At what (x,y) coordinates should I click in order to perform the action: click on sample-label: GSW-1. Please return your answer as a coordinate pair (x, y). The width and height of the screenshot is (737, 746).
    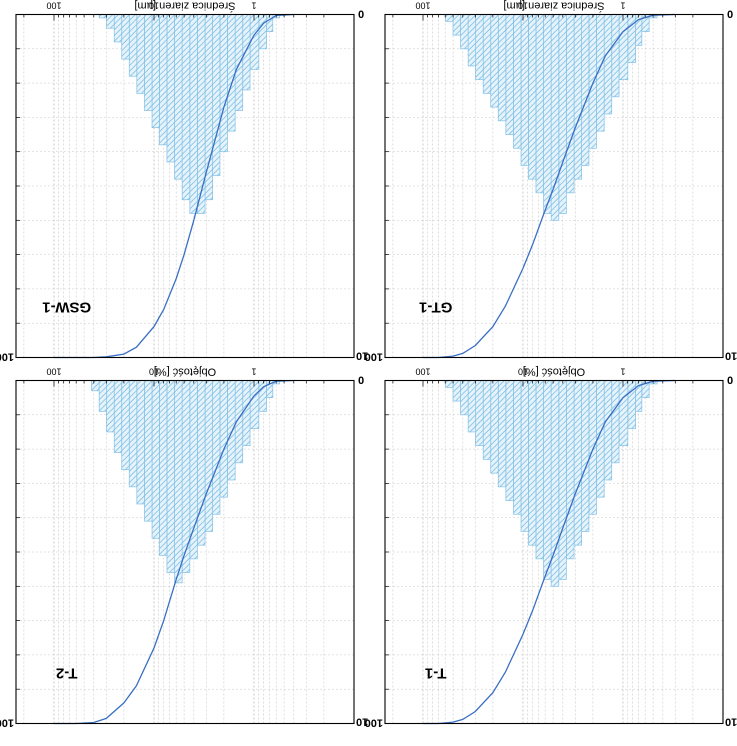
    Looking at the image, I should click on (66, 307).